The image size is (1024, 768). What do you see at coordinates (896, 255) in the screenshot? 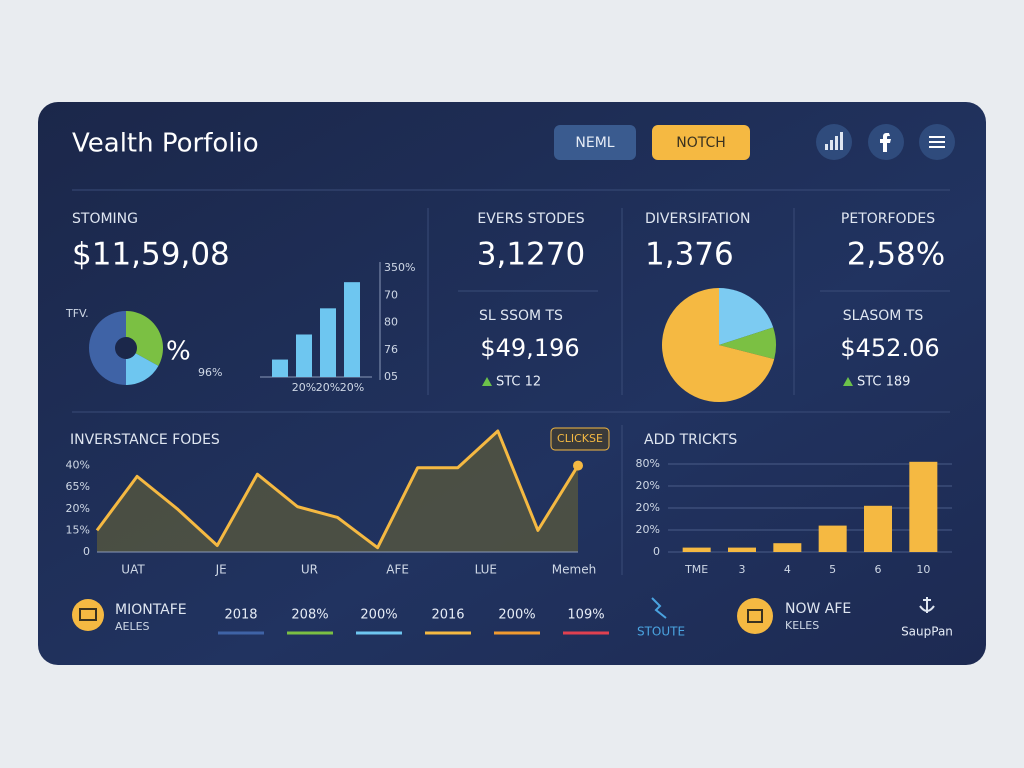
I see `stat-value: 2,58%` at bounding box center [896, 255].